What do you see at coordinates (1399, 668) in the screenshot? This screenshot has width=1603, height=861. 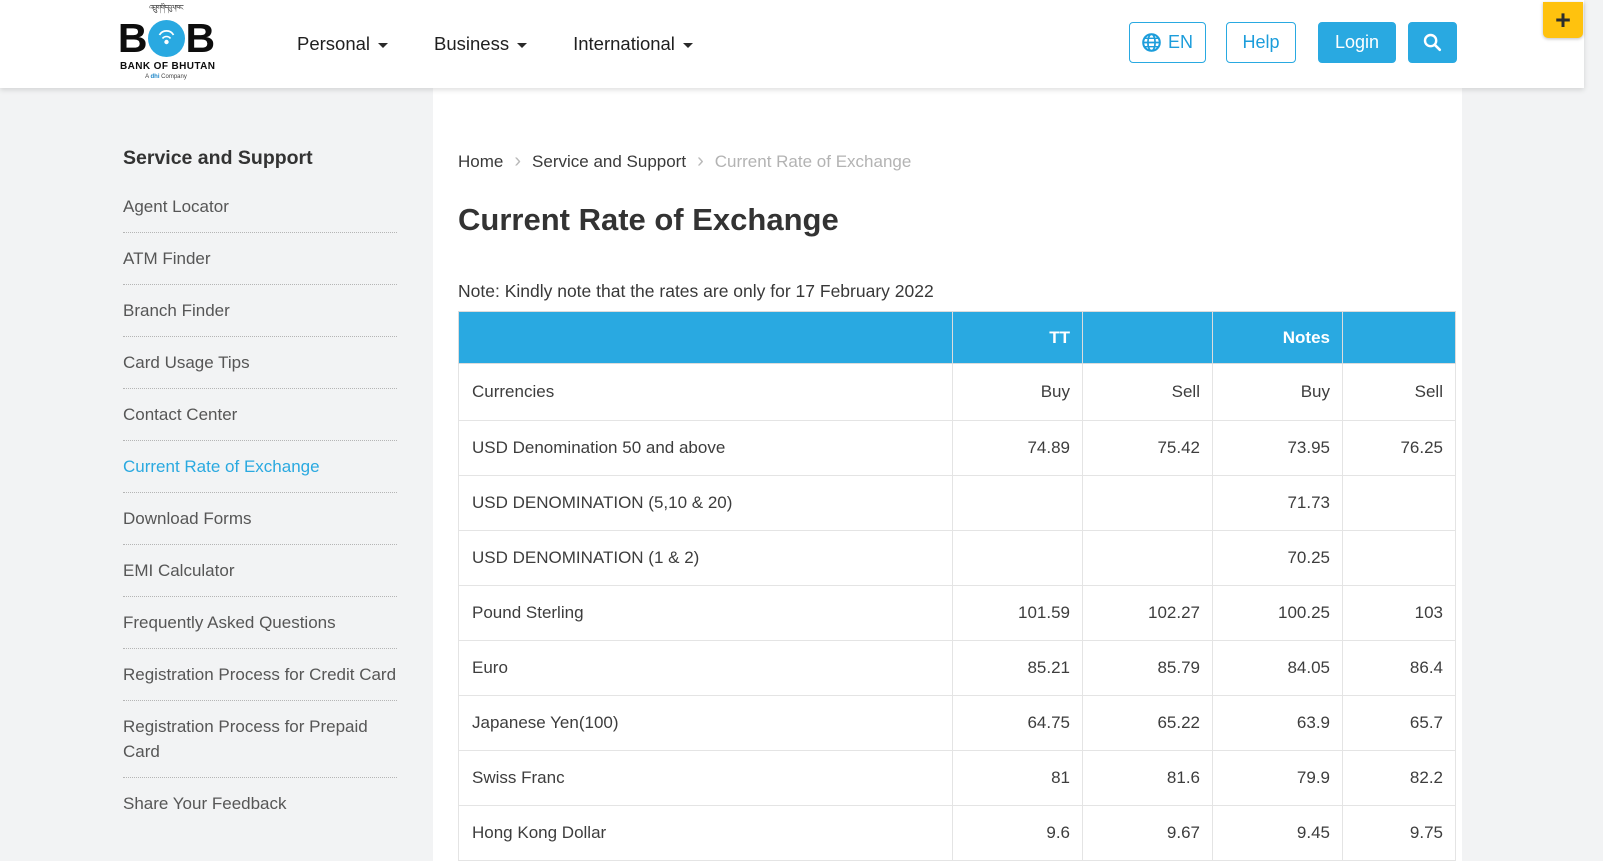 I see `rate-cell: 86.4` at bounding box center [1399, 668].